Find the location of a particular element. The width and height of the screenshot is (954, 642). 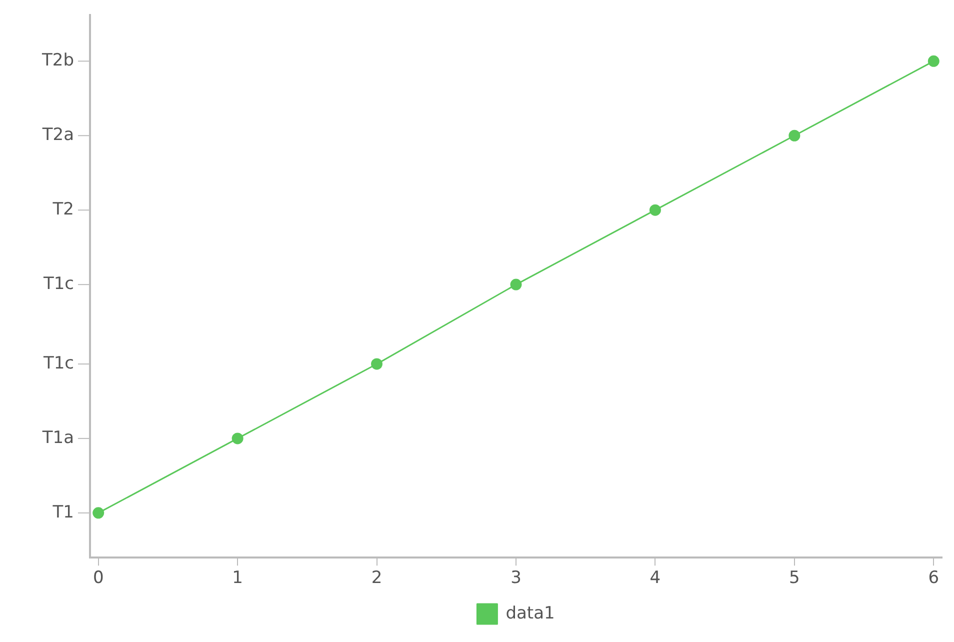

x-tick-label: 1 is located at coordinates (237, 578).